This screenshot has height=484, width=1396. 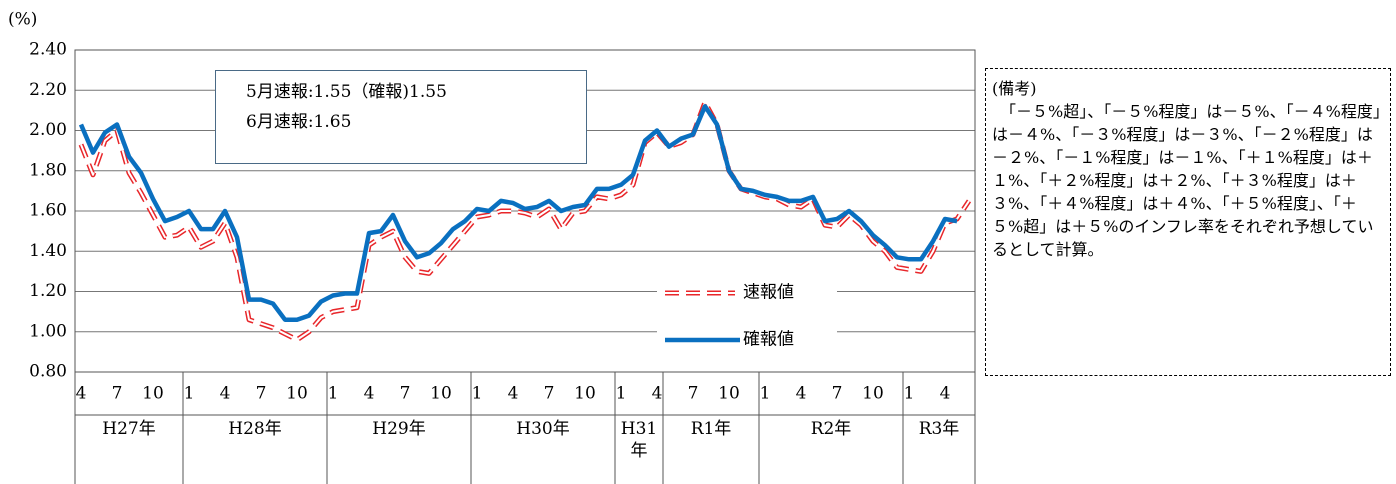 I want to click on legend-label: 確報値, so click(x=768, y=340).